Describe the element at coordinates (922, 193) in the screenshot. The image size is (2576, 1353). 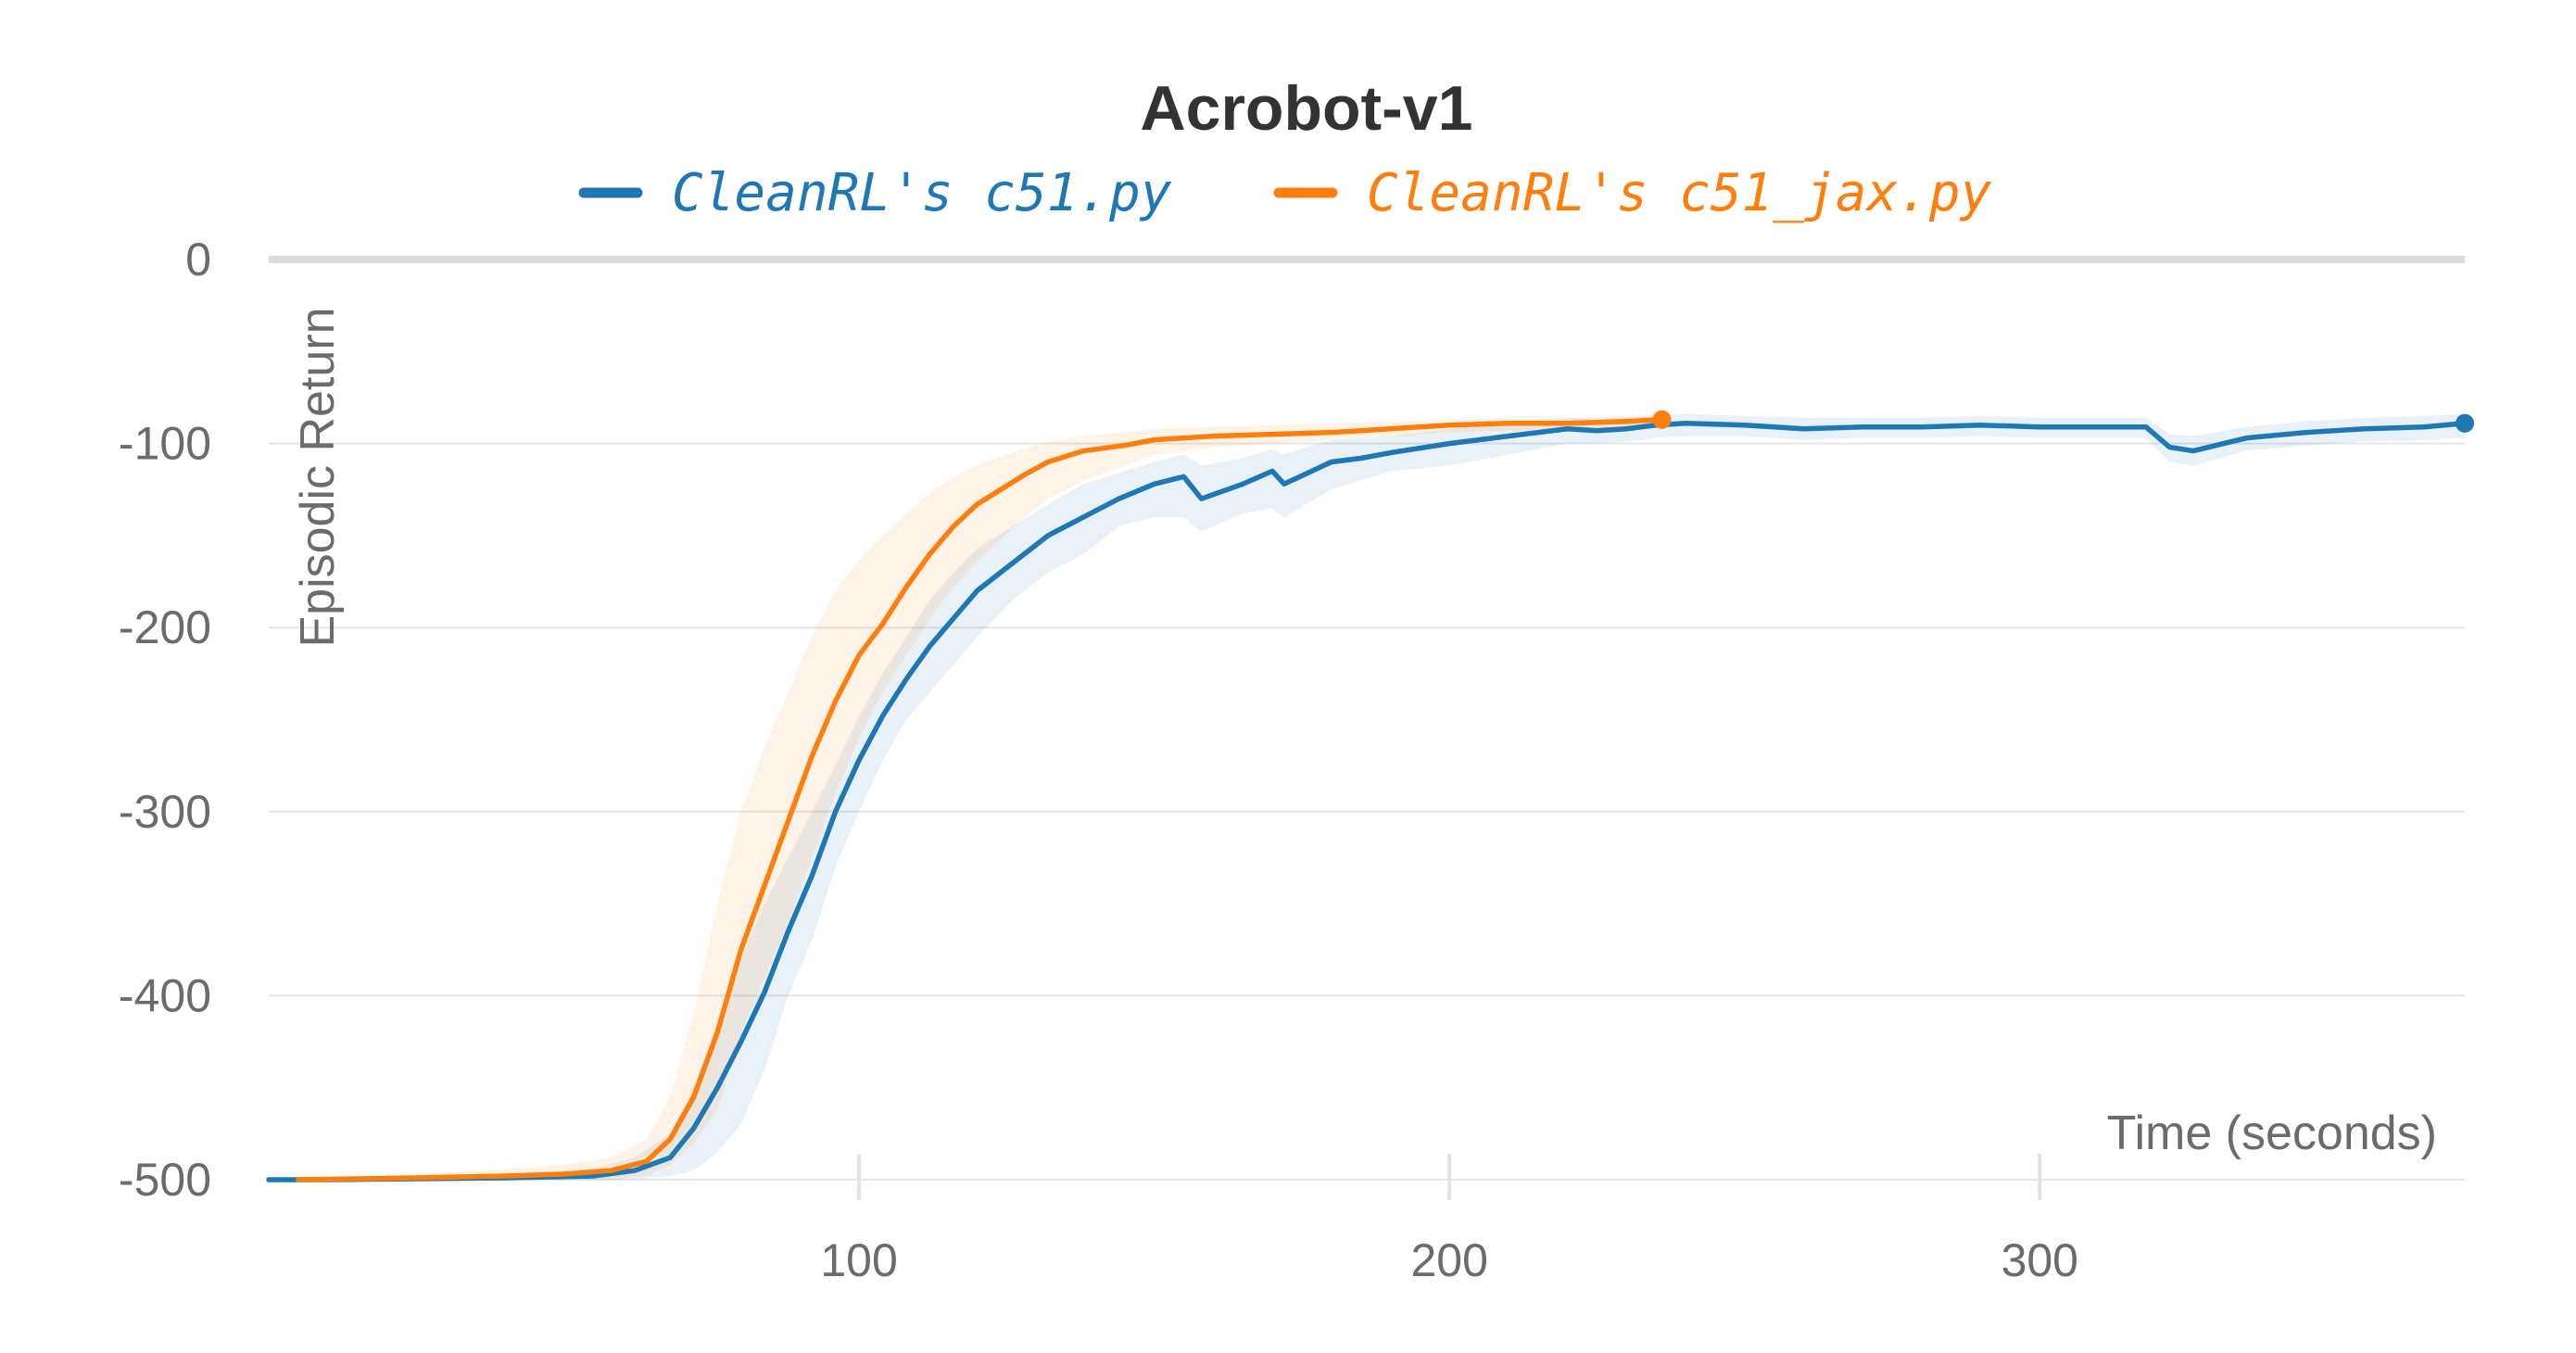
I see `legend-label: CleanRL's c51.py` at that location.